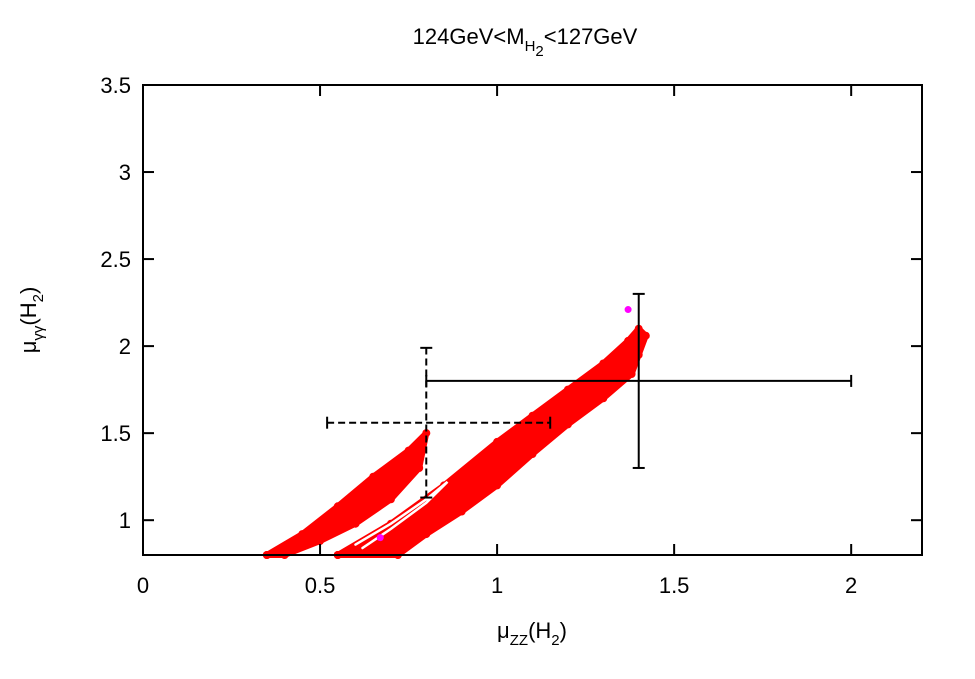  Describe the element at coordinates (115, 433) in the screenshot. I see `y-tick-label: 1.5` at that location.